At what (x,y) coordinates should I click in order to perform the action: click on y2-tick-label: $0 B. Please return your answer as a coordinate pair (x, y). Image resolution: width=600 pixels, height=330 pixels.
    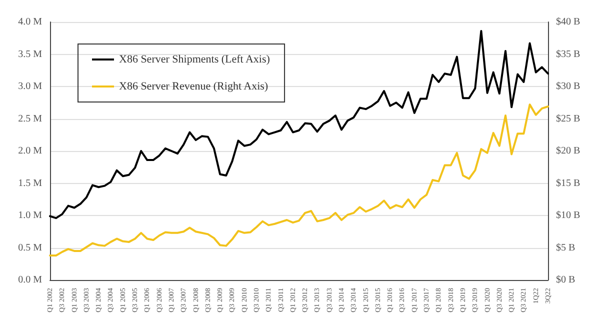
    Looking at the image, I should click on (566, 280).